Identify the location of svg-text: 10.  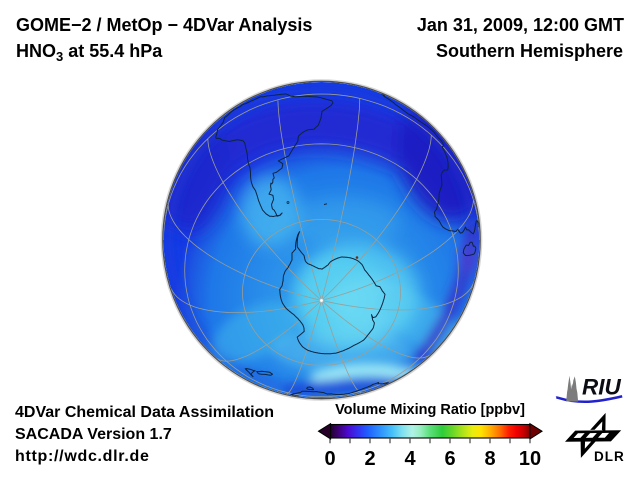
(530, 459).